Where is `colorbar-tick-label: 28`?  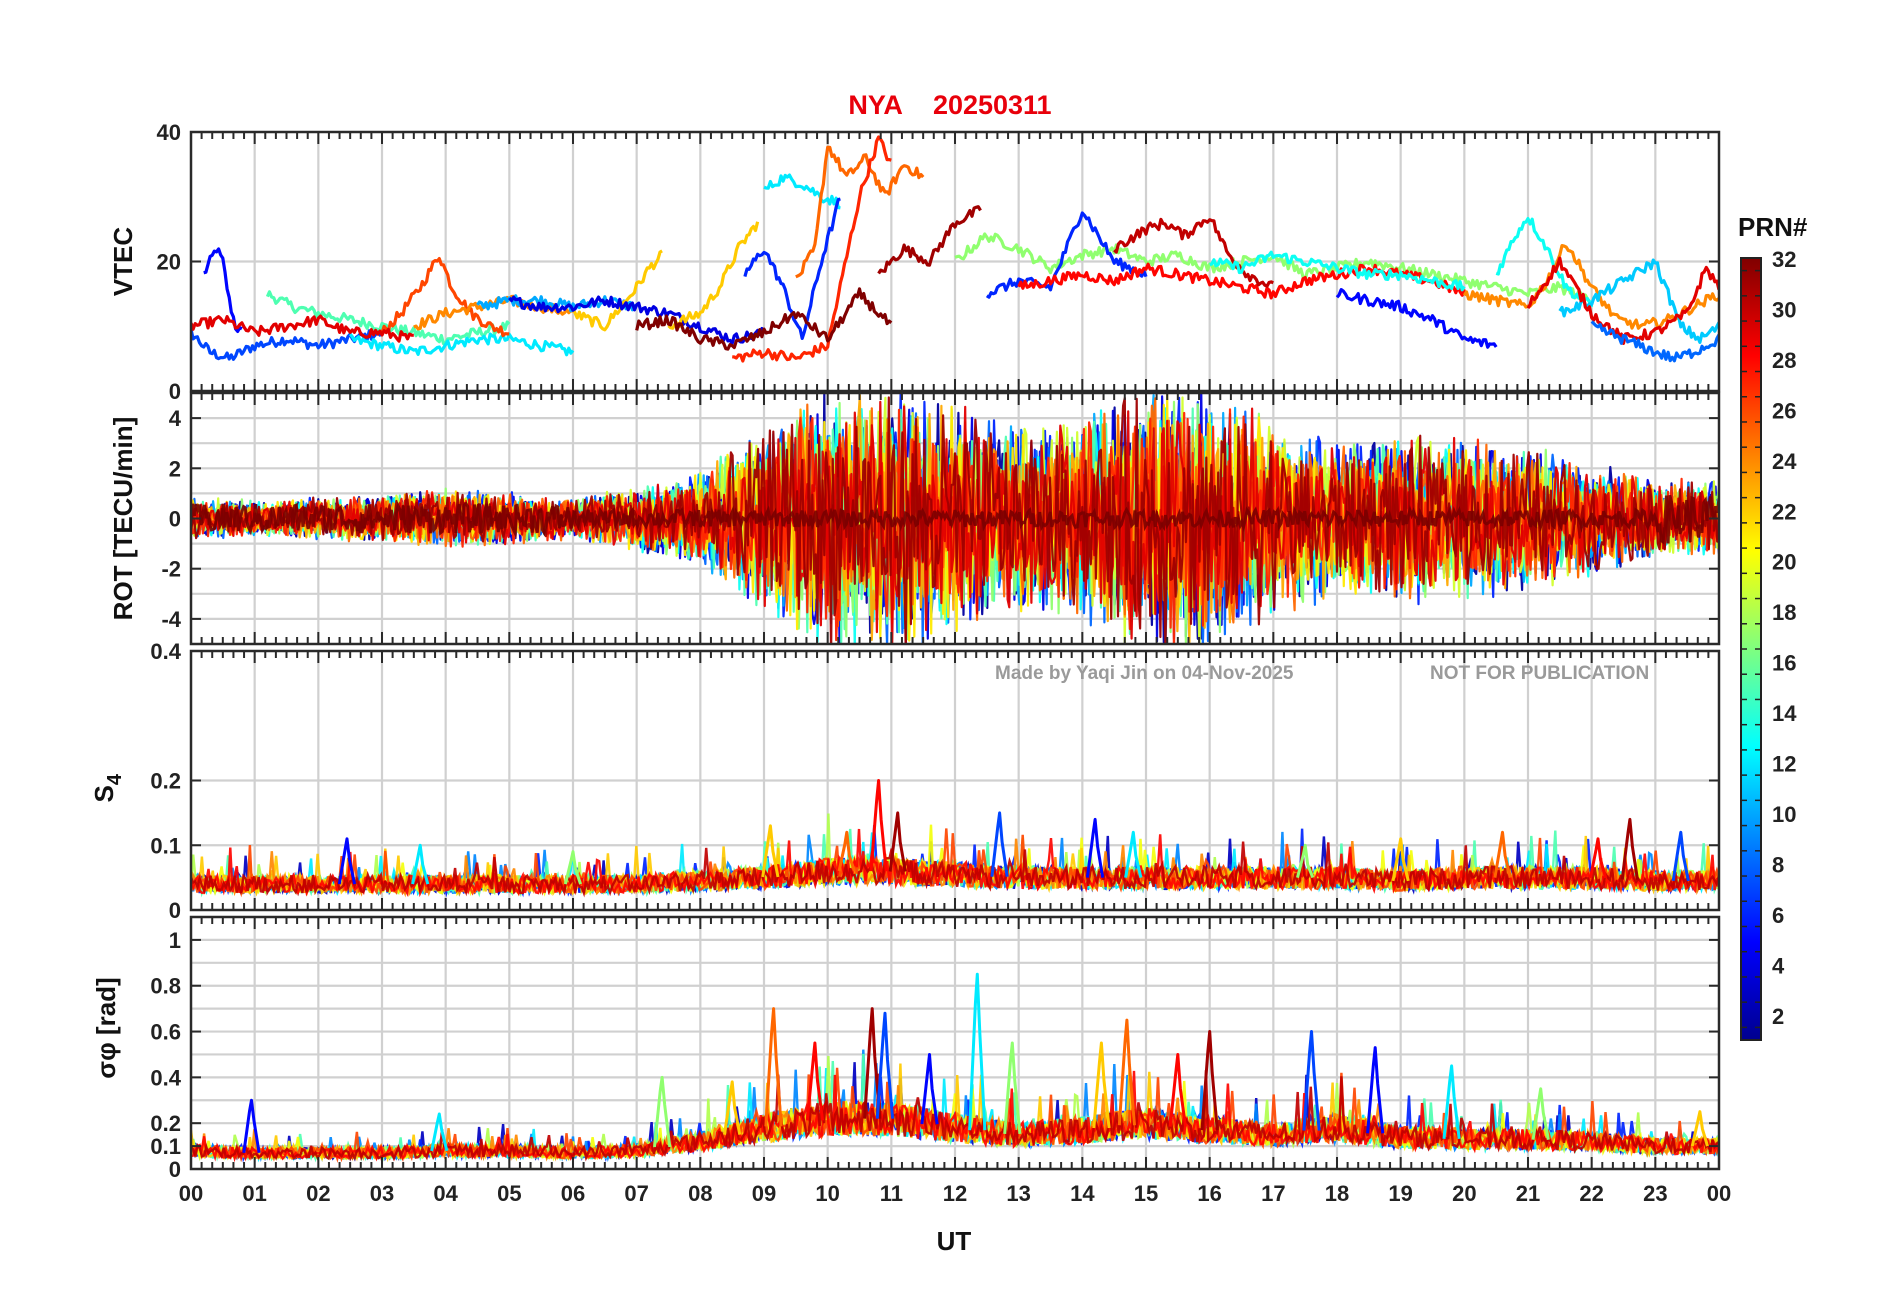 colorbar-tick-label: 28 is located at coordinates (1784, 360).